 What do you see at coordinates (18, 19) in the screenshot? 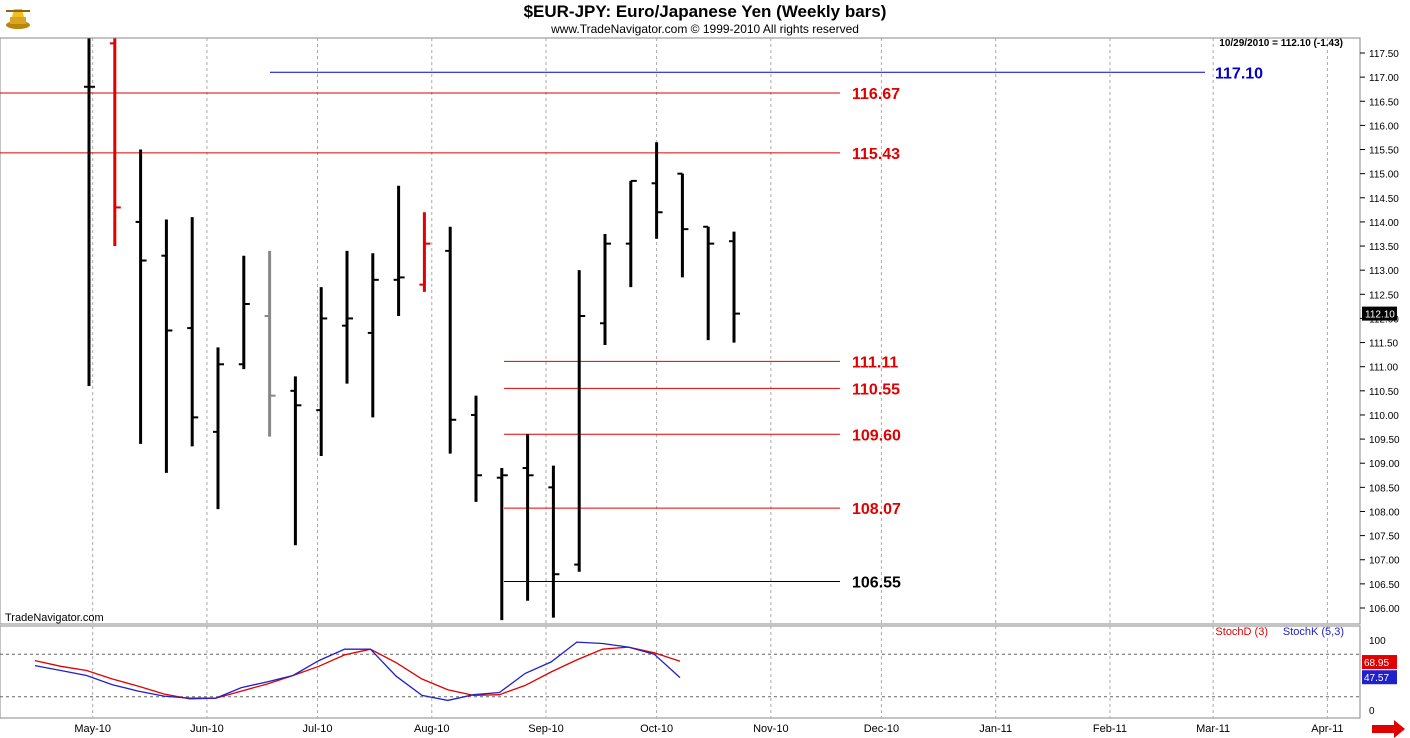
I see `trade-navigator-logo-icon` at bounding box center [18, 19].